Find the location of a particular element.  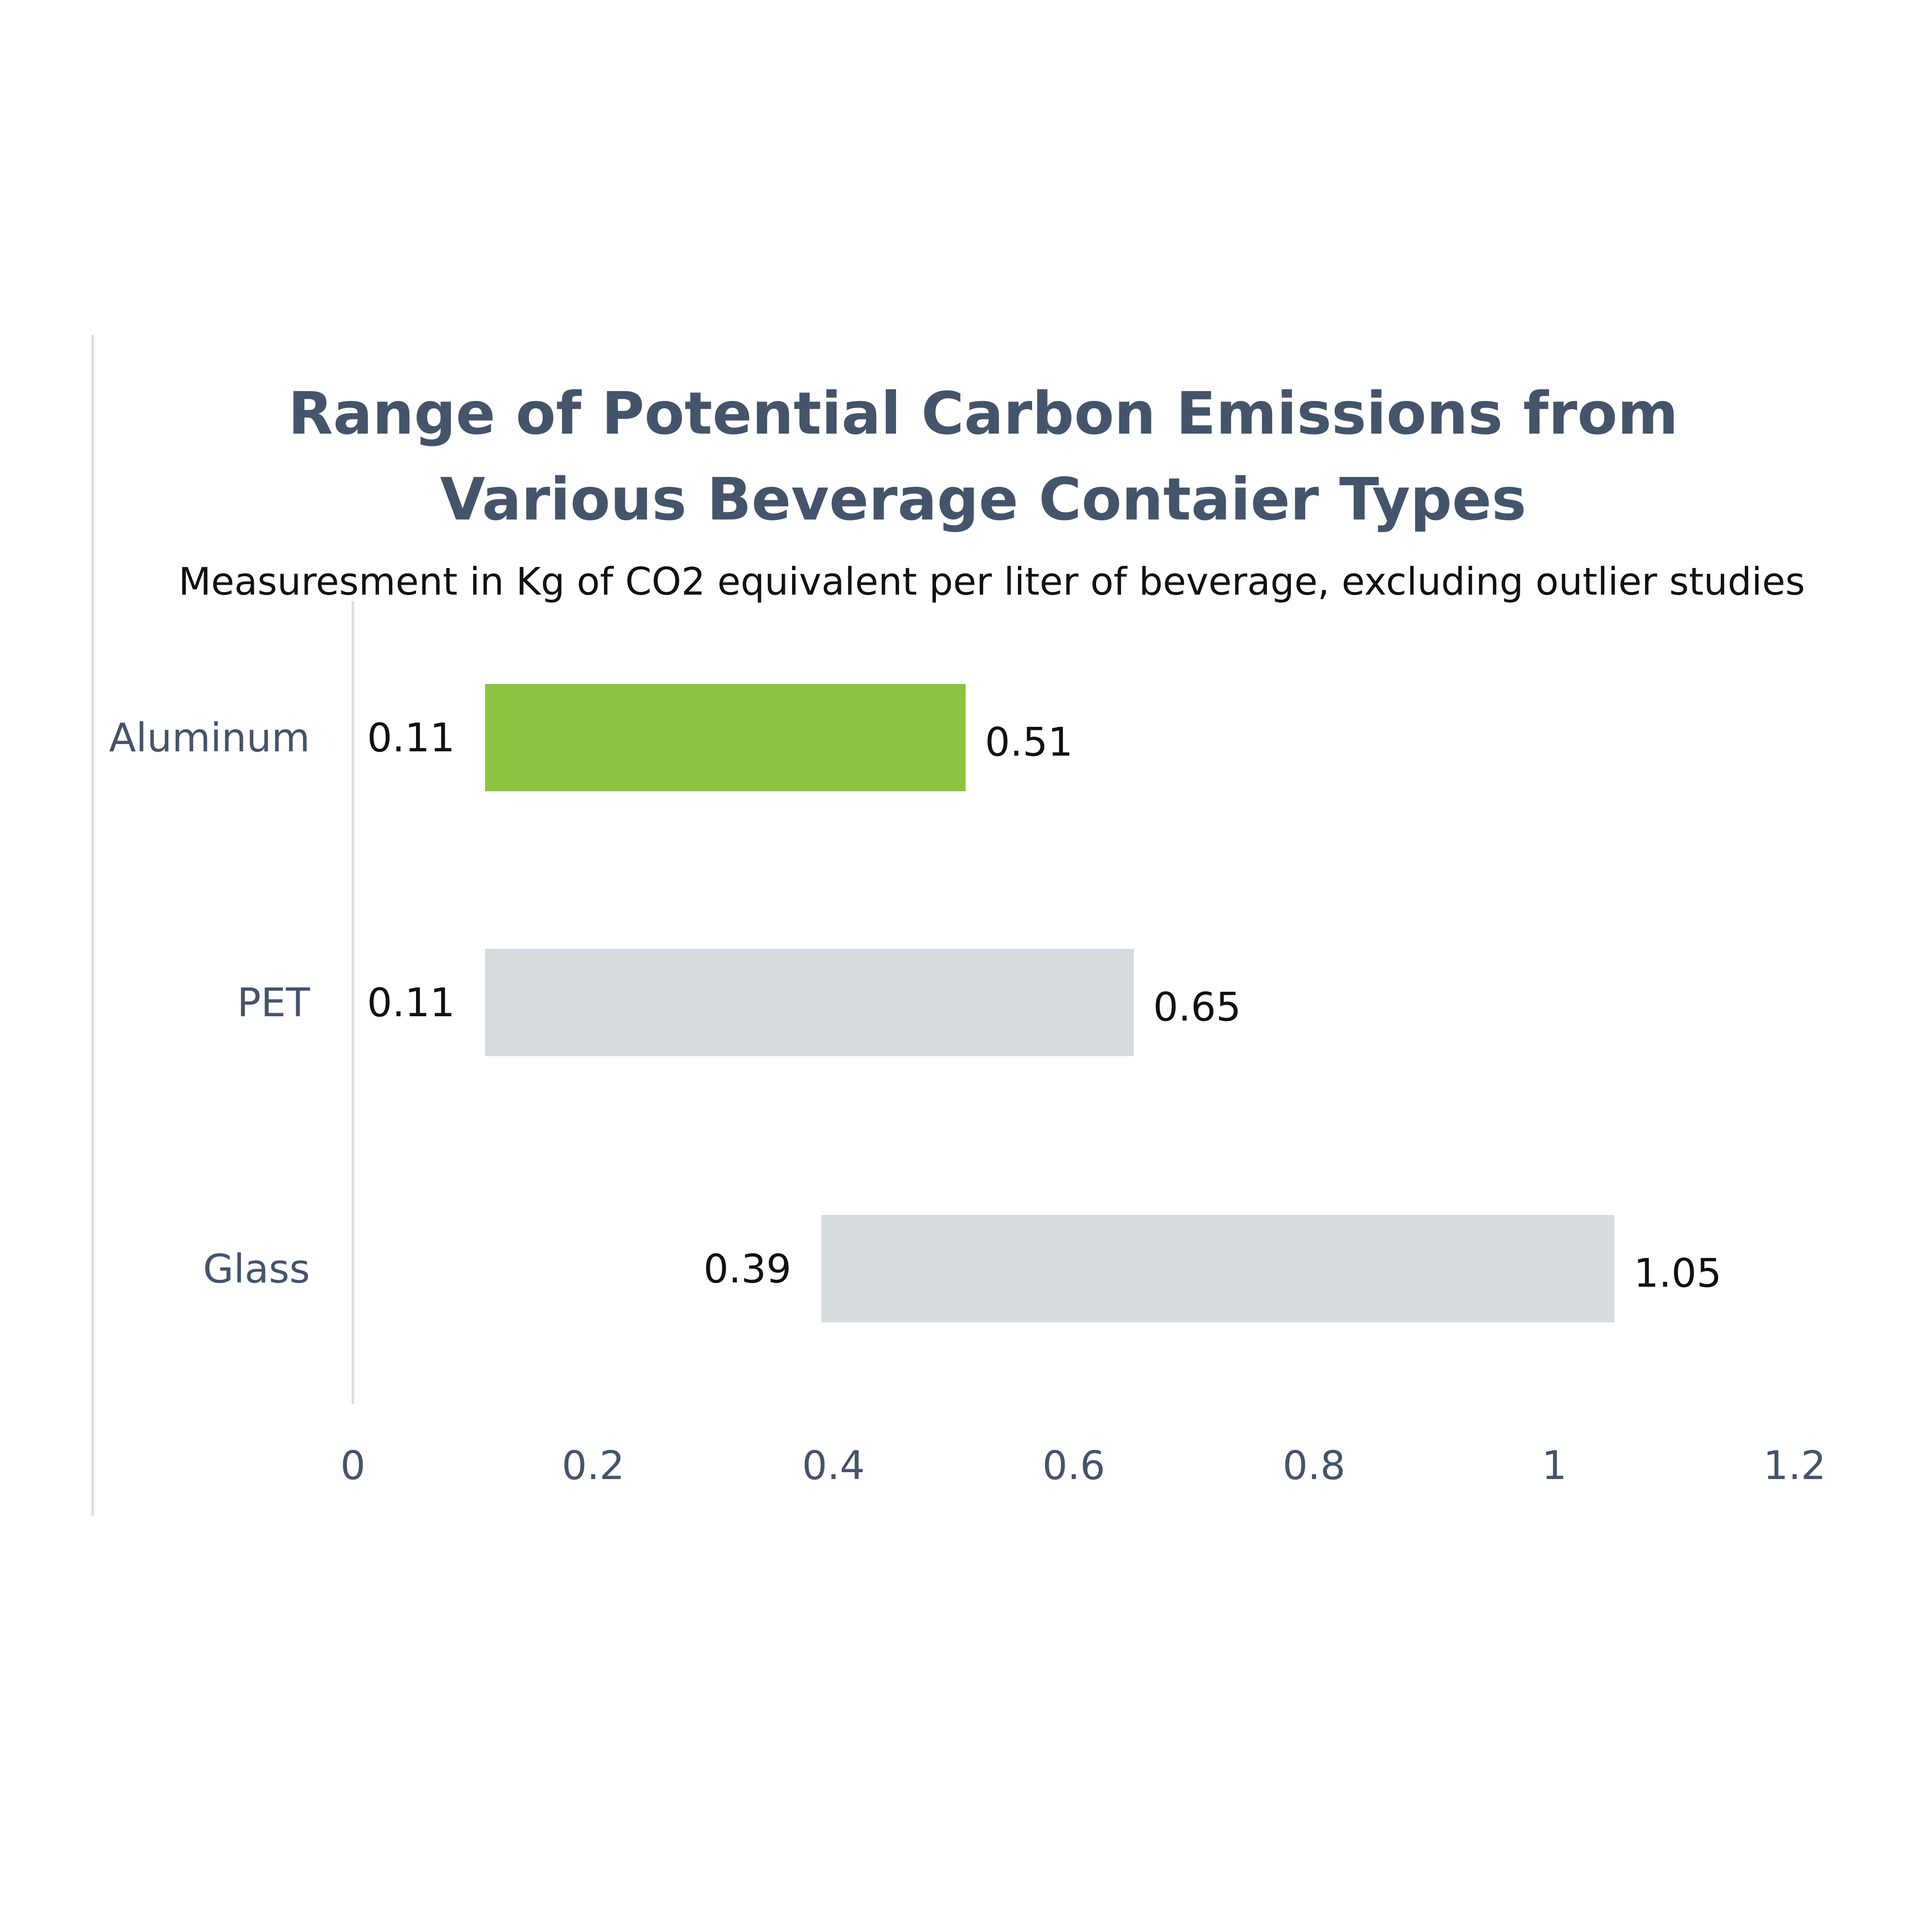

chart-title-line-2: Various Beverage Contaier Types is located at coordinates (983, 500).